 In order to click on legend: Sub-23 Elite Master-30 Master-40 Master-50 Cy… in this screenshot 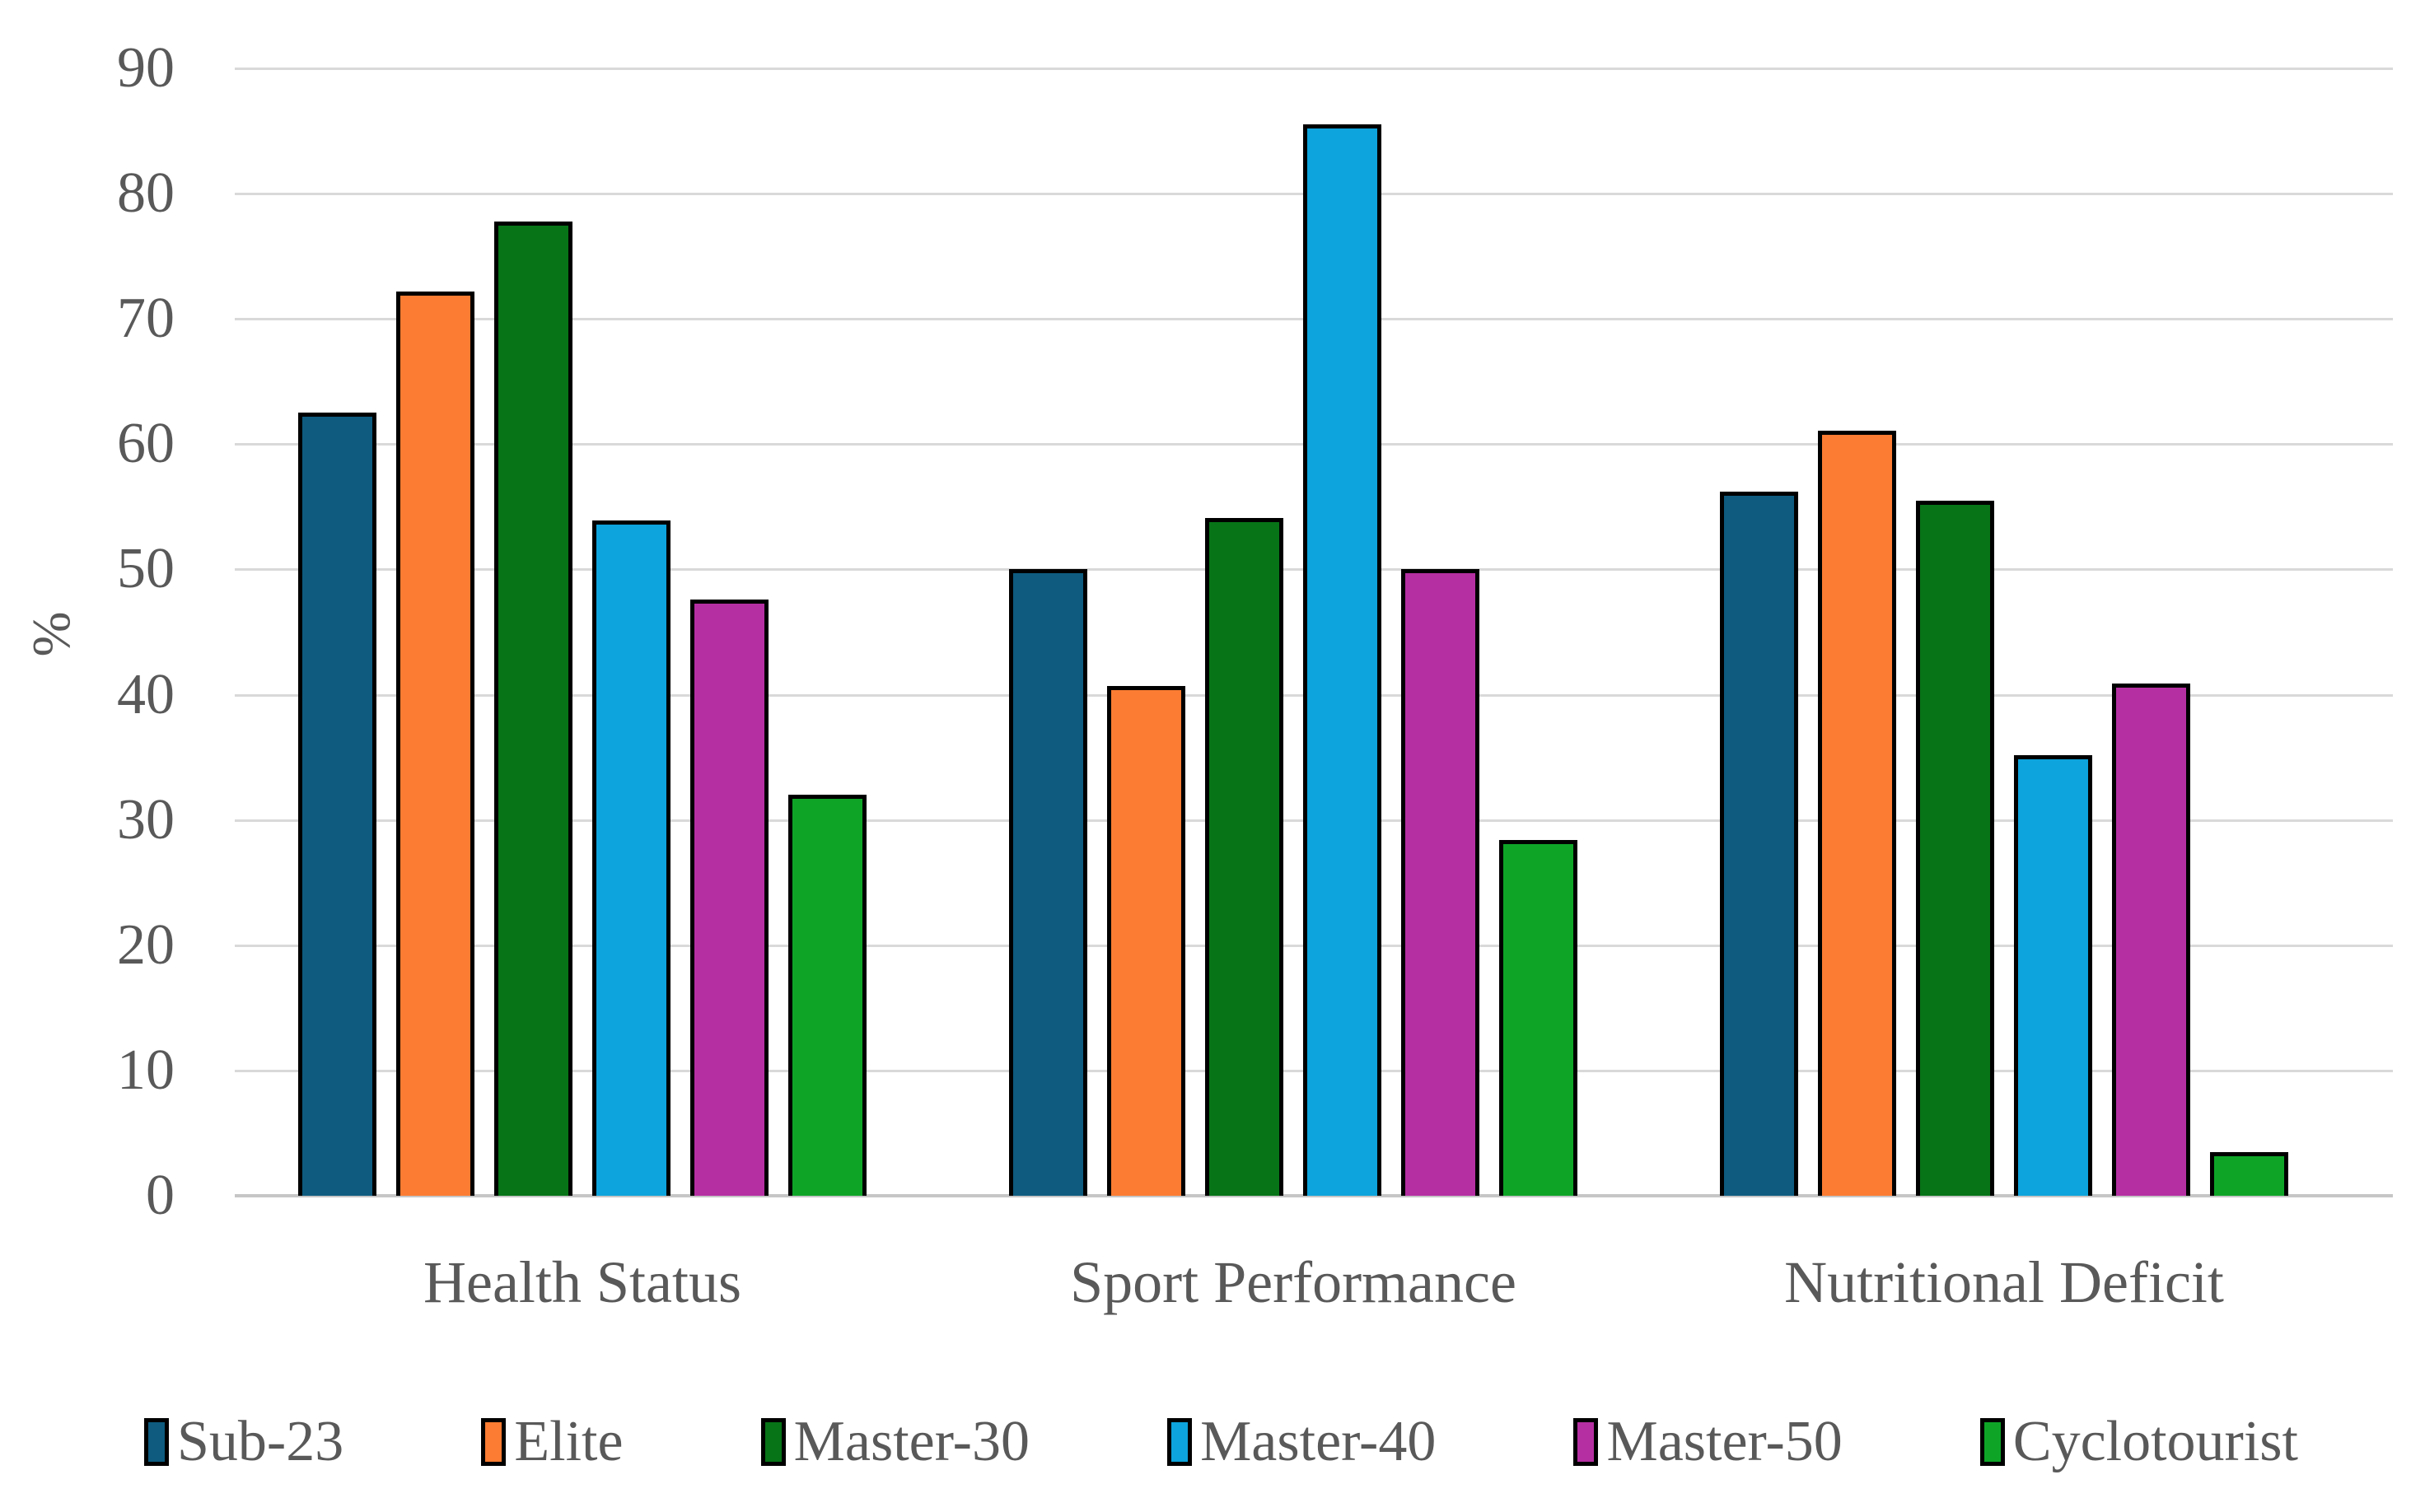, I will do `click(1221, 1442)`.